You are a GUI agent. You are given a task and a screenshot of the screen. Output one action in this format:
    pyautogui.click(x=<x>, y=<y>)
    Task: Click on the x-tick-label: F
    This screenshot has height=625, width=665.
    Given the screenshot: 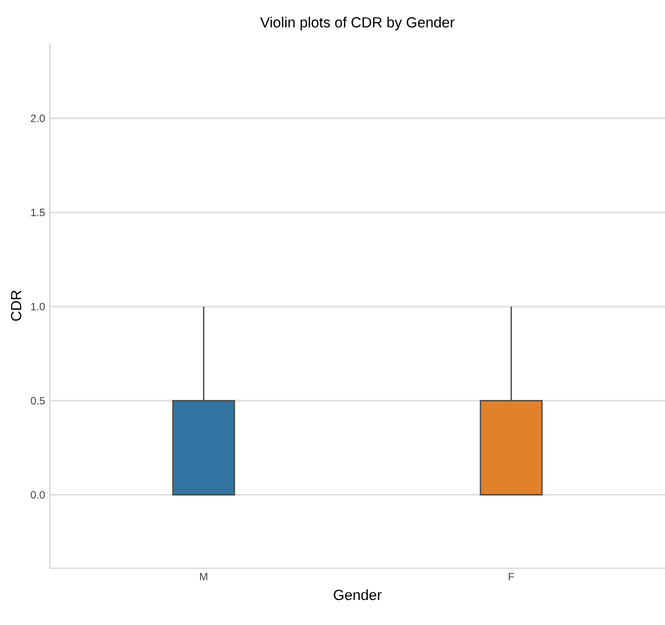 What is the action you would take?
    pyautogui.click(x=511, y=576)
    